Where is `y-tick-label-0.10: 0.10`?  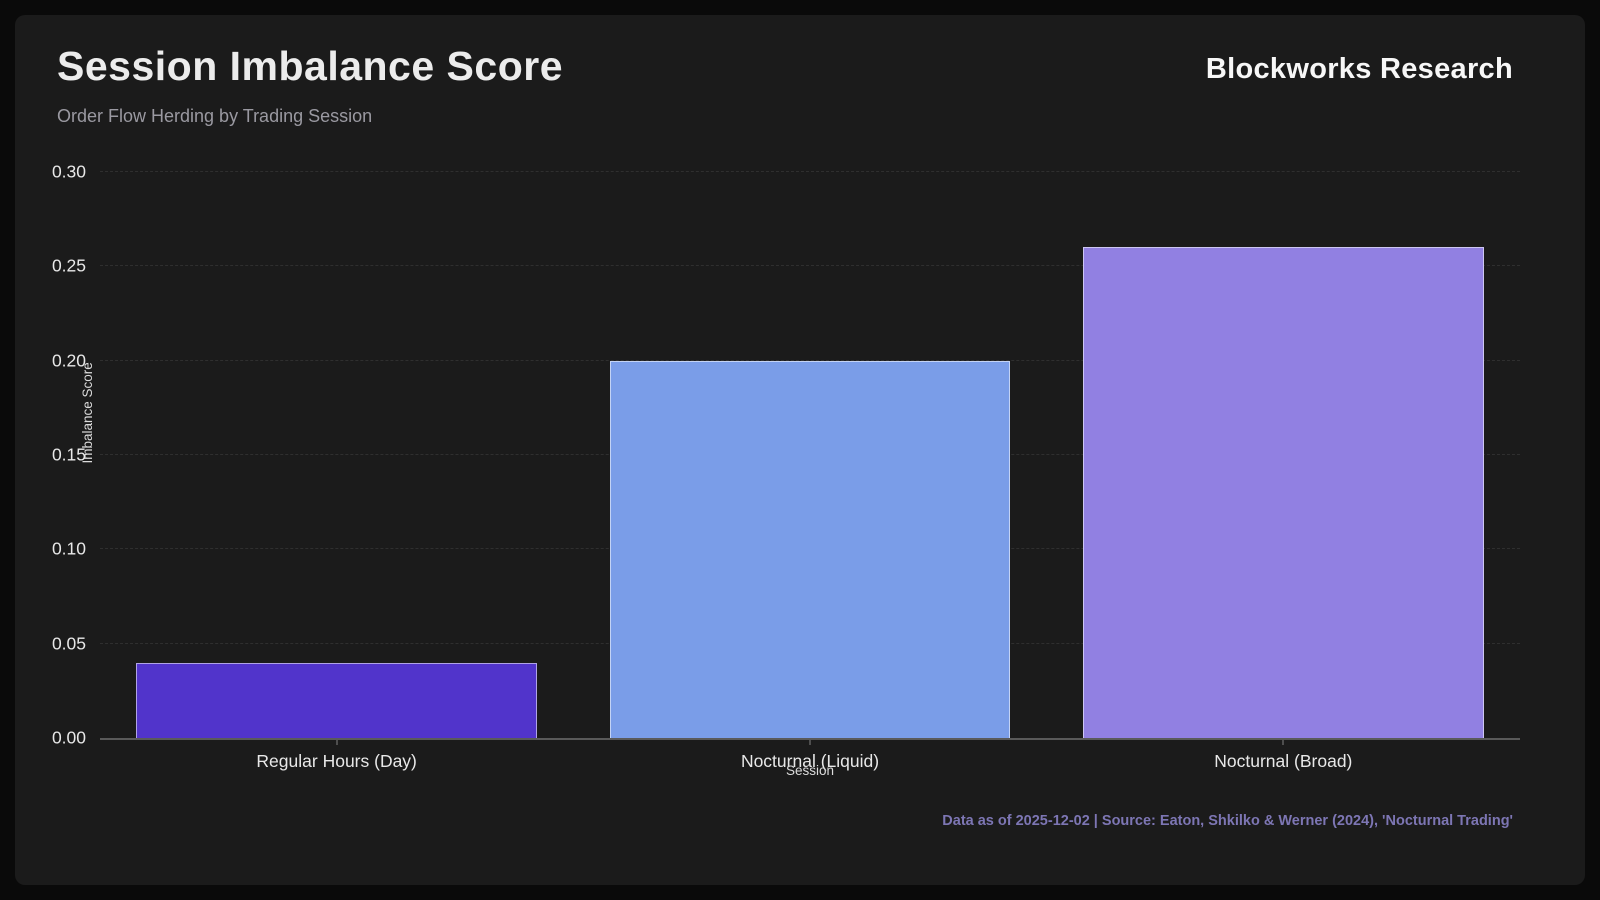
y-tick-label-0.10: 0.10 is located at coordinates (68, 548).